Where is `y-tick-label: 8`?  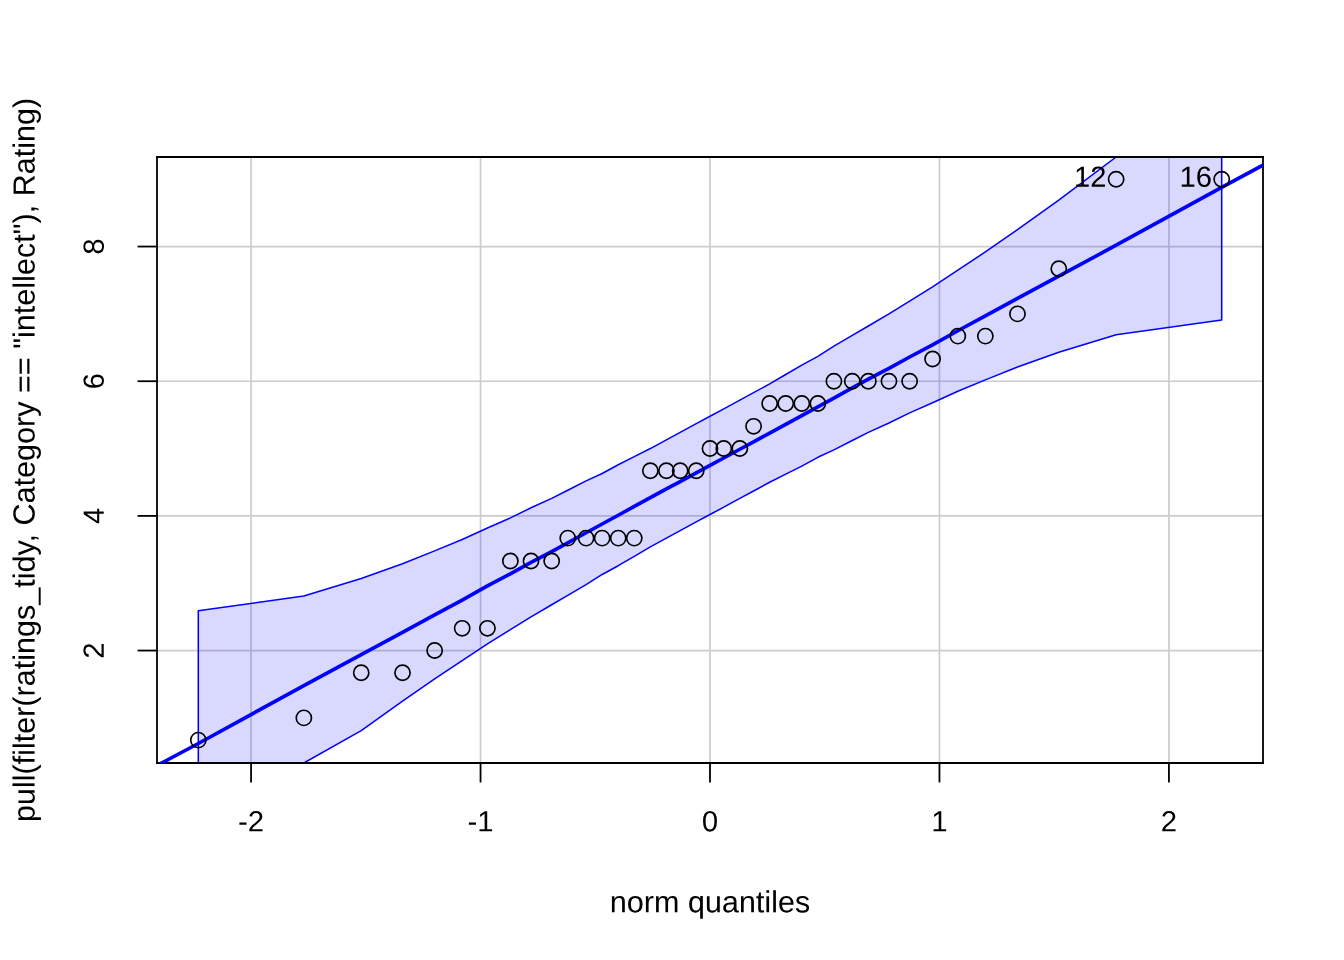
y-tick-label: 8 is located at coordinates (94, 246).